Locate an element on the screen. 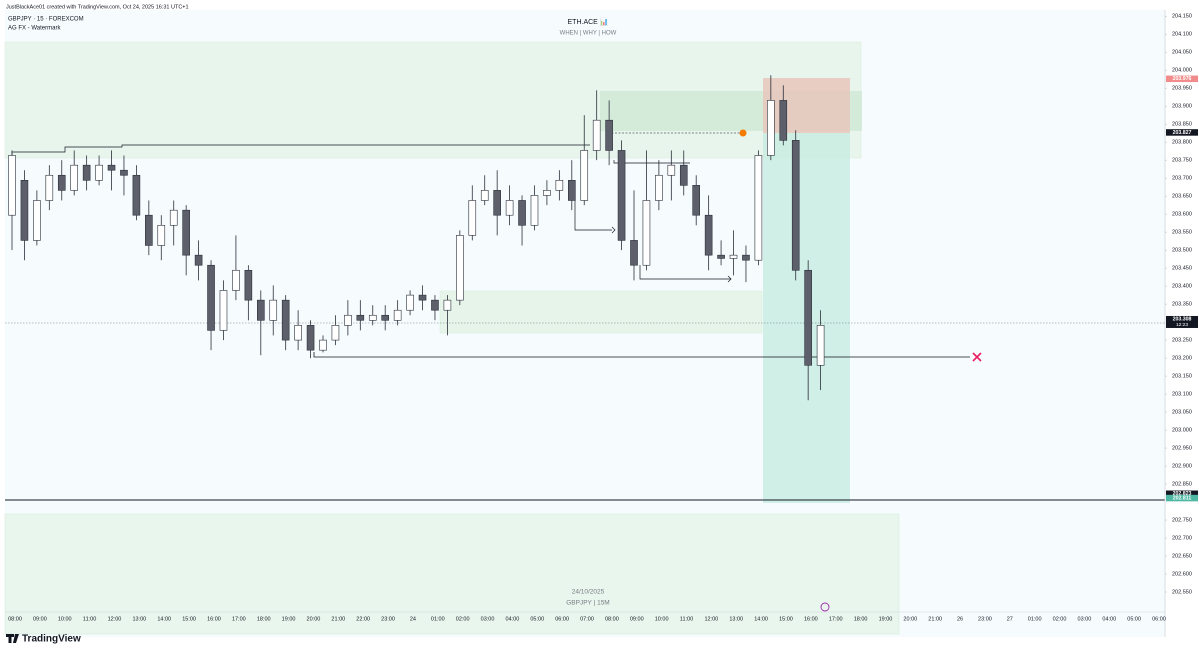  y-tick-label: 203.950 is located at coordinates (1182, 89).